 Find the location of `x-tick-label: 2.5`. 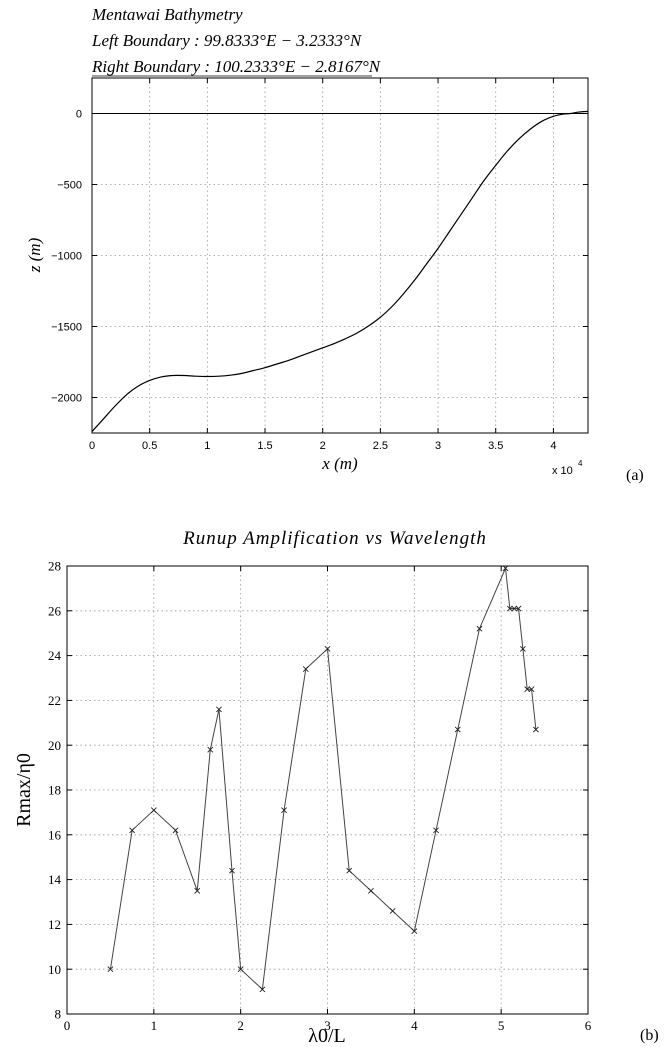

x-tick-label: 2.5 is located at coordinates (380, 446).